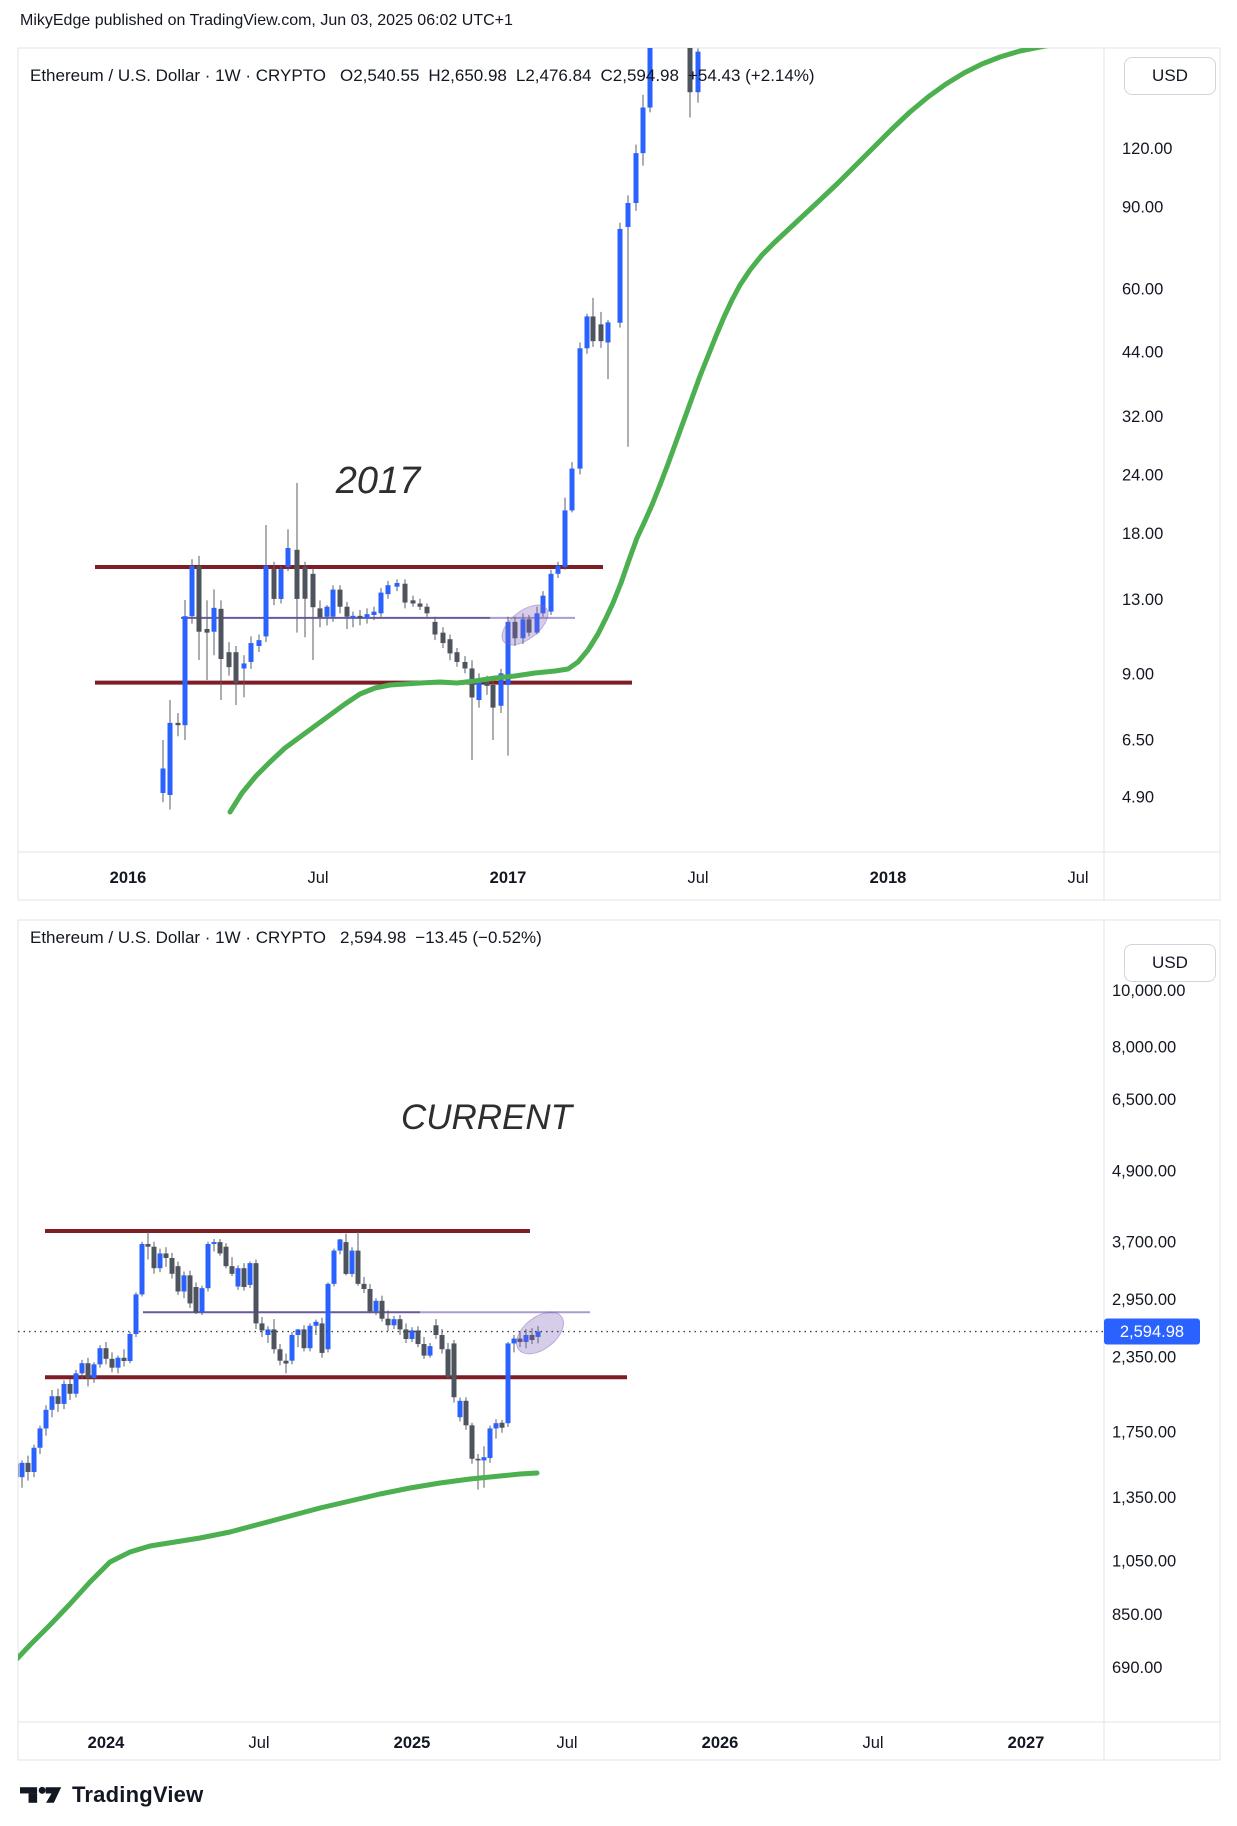 The width and height of the screenshot is (1237, 1826). What do you see at coordinates (1144, 1172) in the screenshot?
I see `price-tick-label: 4,900.00` at bounding box center [1144, 1172].